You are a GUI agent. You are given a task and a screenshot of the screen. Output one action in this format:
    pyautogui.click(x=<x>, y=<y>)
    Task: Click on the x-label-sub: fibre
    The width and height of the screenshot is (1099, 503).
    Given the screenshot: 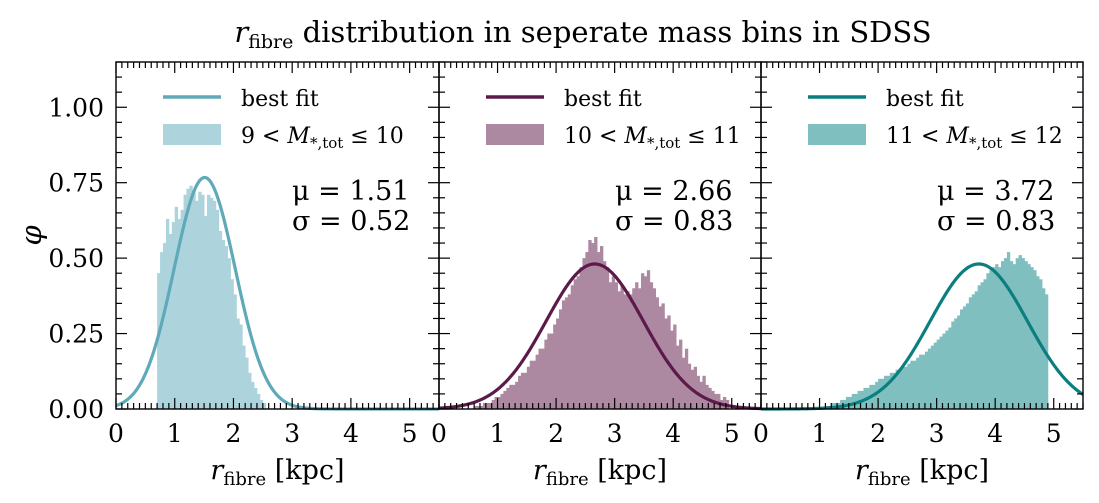 What is the action you would take?
    pyautogui.click(x=244, y=479)
    